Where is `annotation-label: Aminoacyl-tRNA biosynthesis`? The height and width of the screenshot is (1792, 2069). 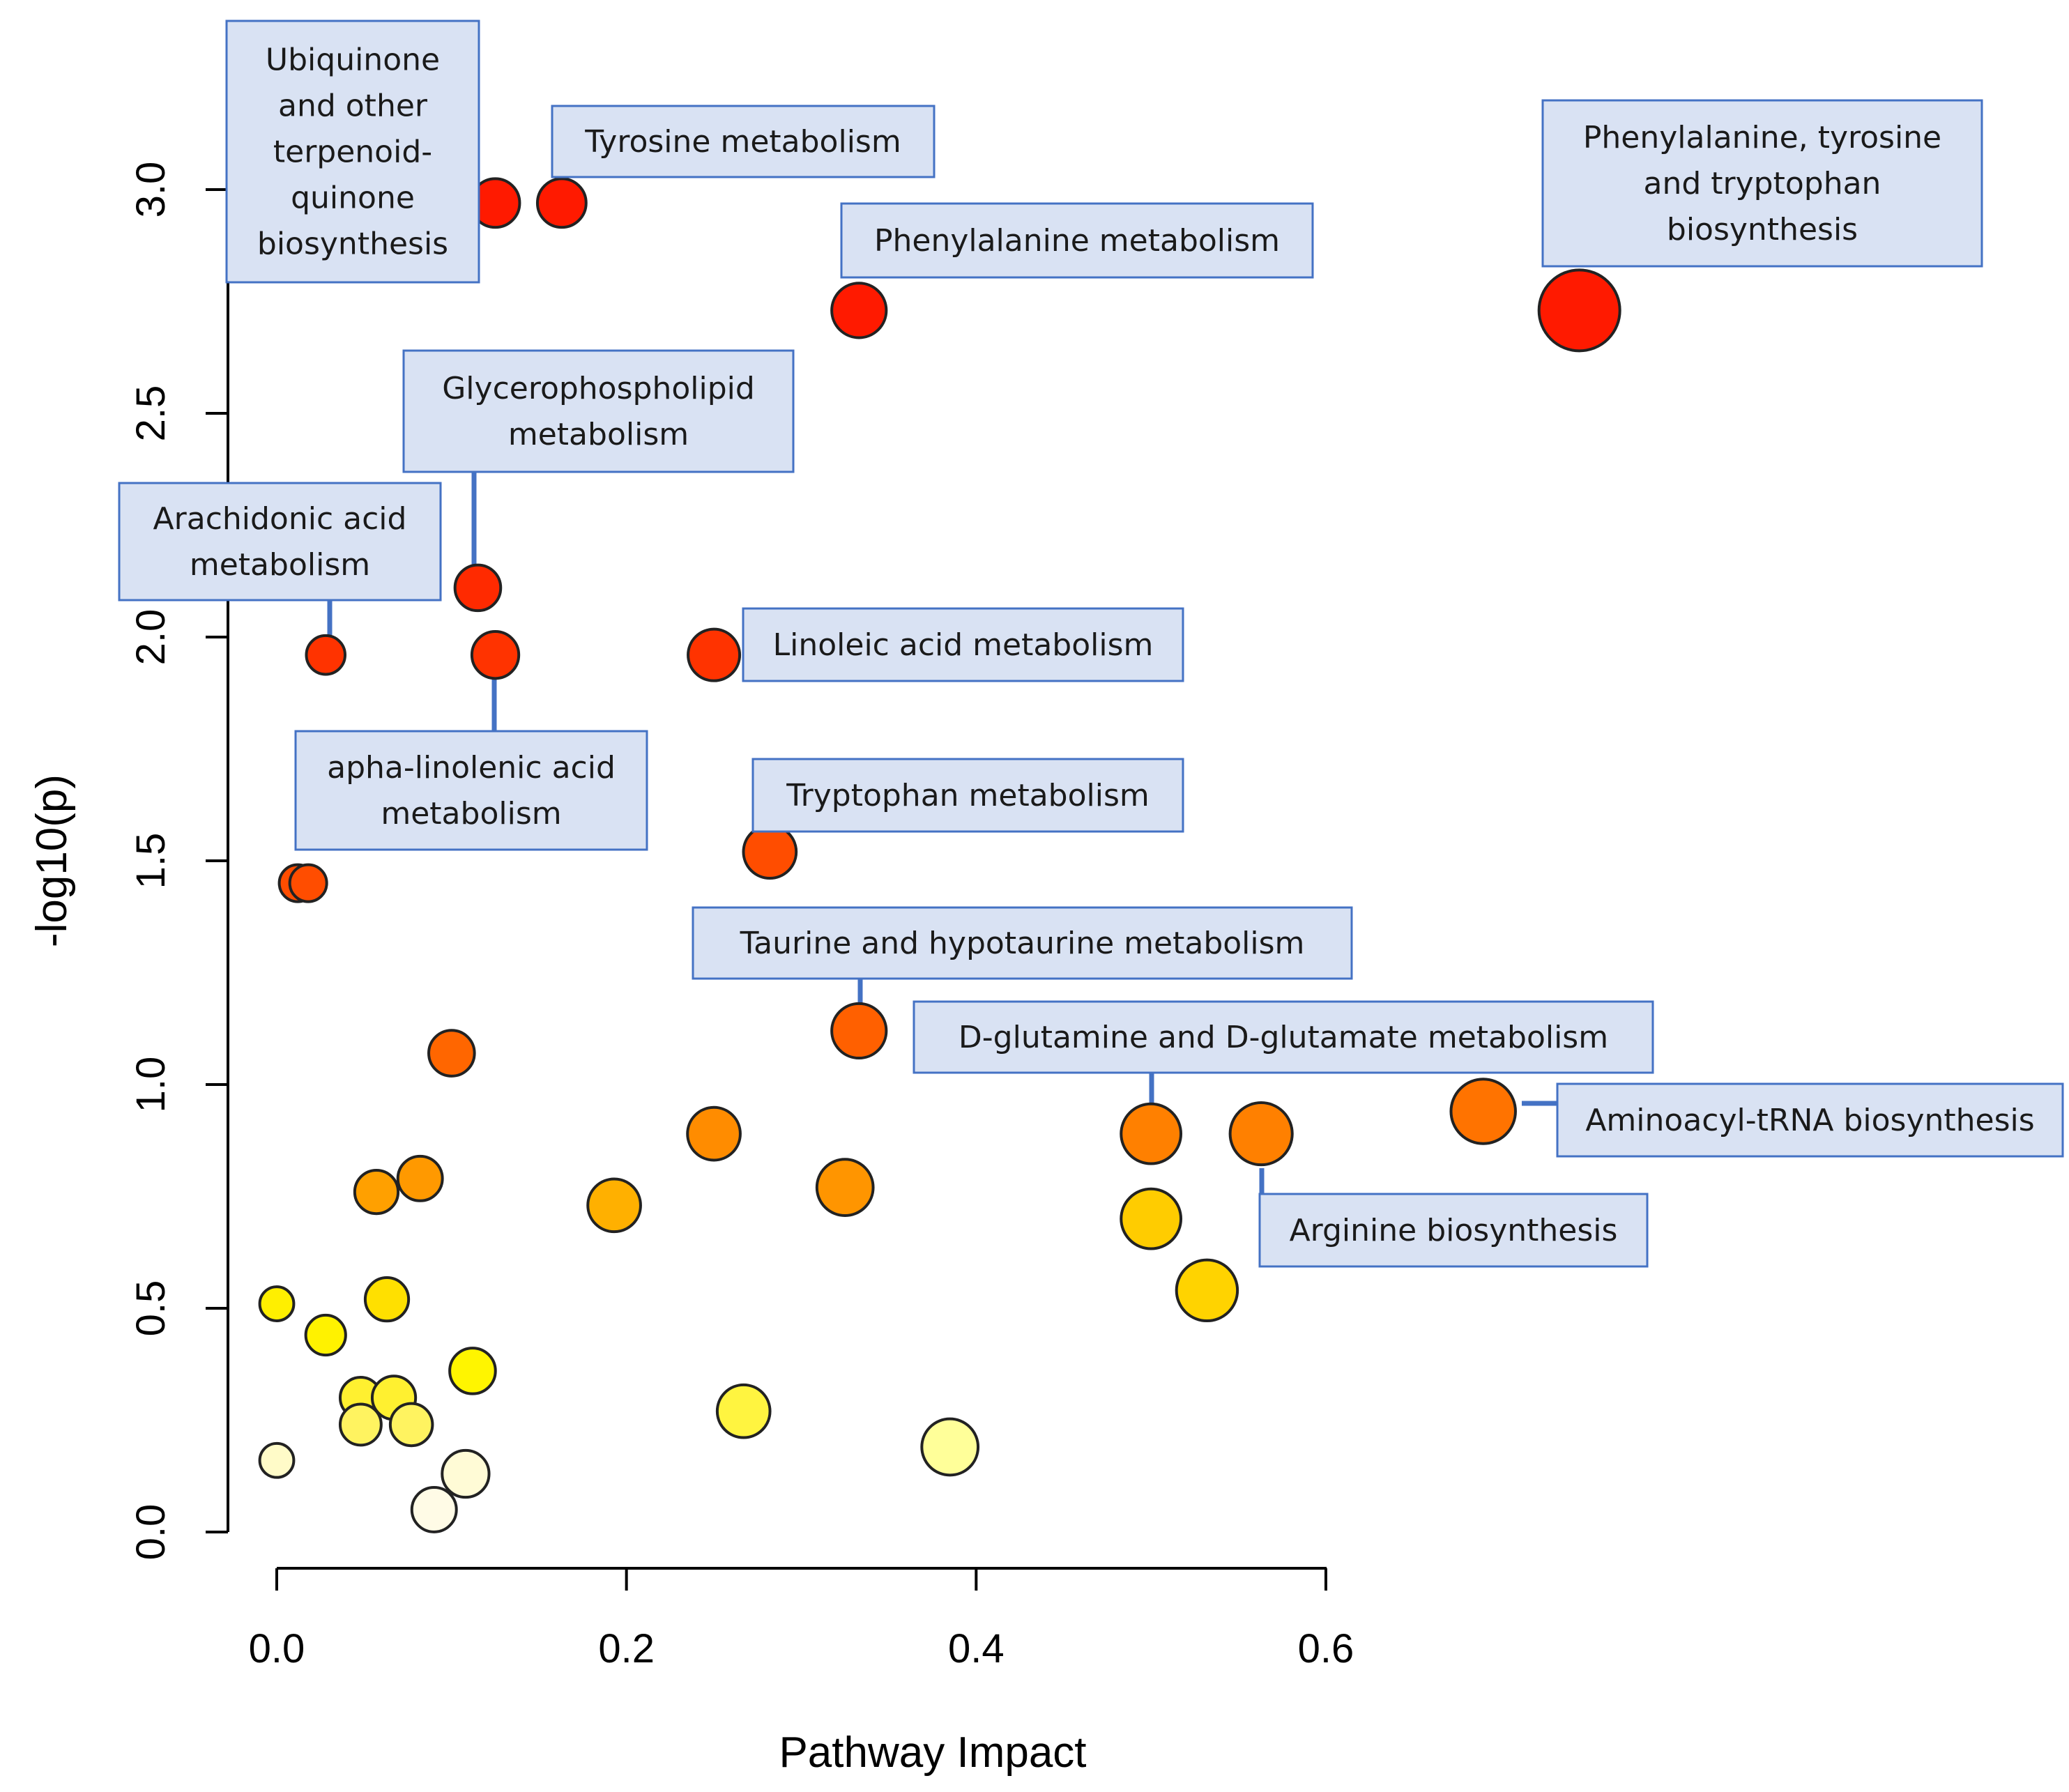
annotation-label: Aminoacyl-tRNA biosynthesis is located at coordinates (1809, 1120).